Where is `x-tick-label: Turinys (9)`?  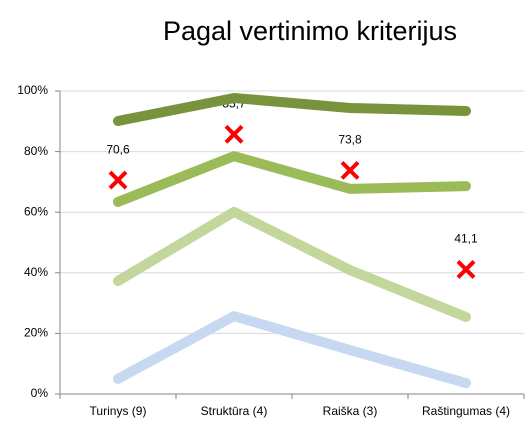
x-tick-label: Turinys (9) is located at coordinates (118, 411).